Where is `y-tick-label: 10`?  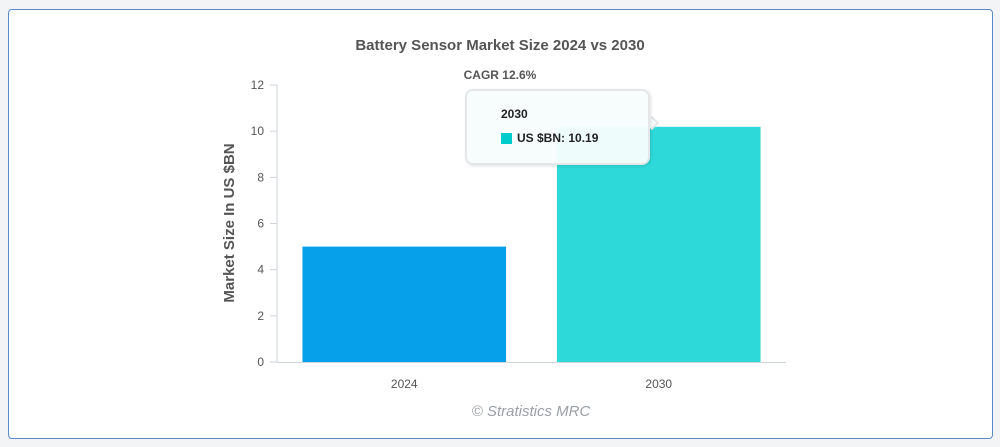 y-tick-label: 10 is located at coordinates (258, 131).